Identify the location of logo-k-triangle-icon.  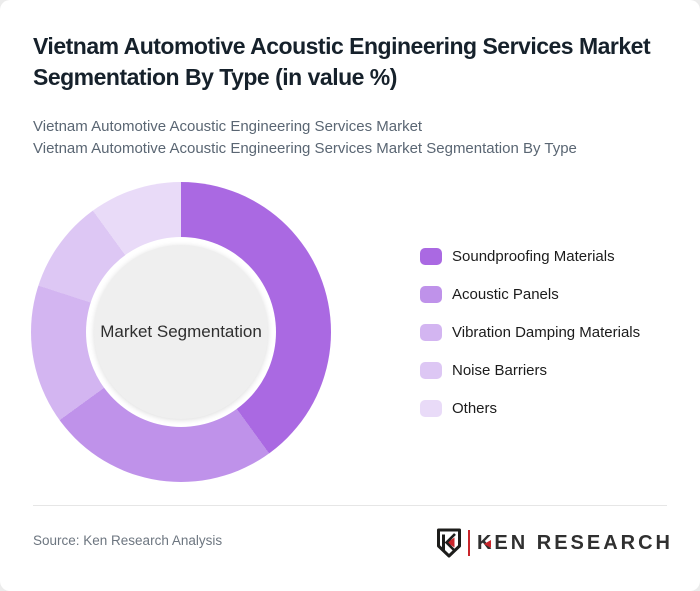
(487, 544).